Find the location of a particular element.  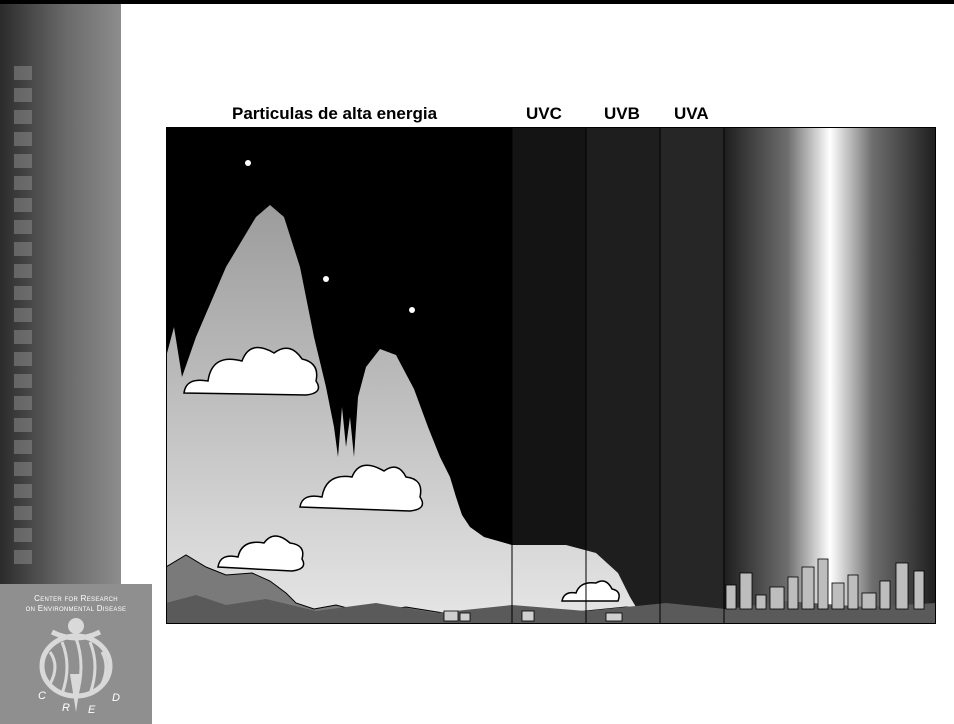

logo-line-1: Center for Research is located at coordinates (76, 598).